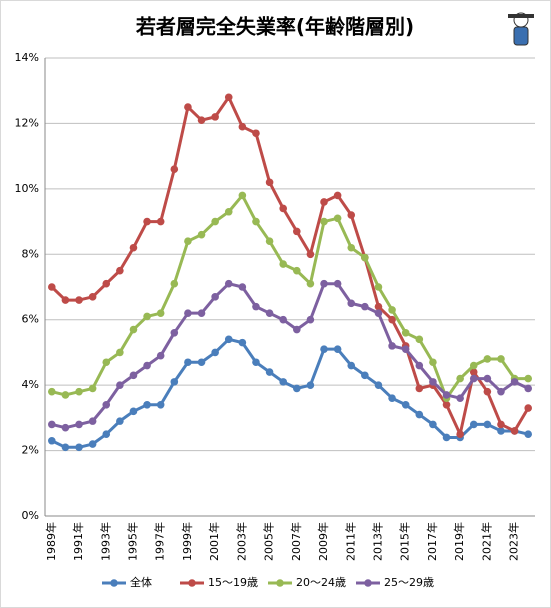 This screenshot has width=551, height=608. What do you see at coordinates (141, 582) in the screenshot?
I see `legend-label: 全体` at bounding box center [141, 582].